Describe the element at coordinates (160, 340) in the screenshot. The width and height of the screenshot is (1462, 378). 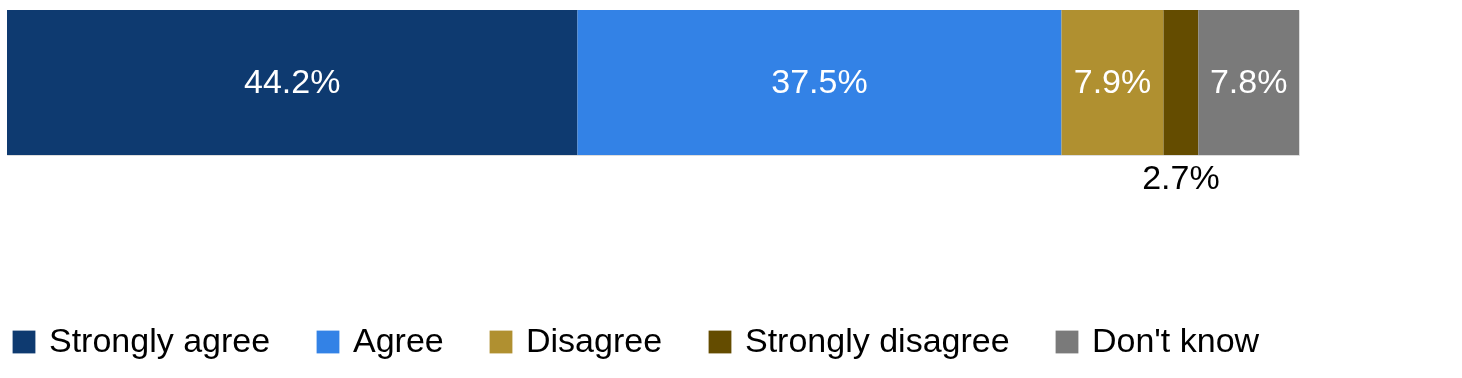
I see `legend-label: Strongly agree` at that location.